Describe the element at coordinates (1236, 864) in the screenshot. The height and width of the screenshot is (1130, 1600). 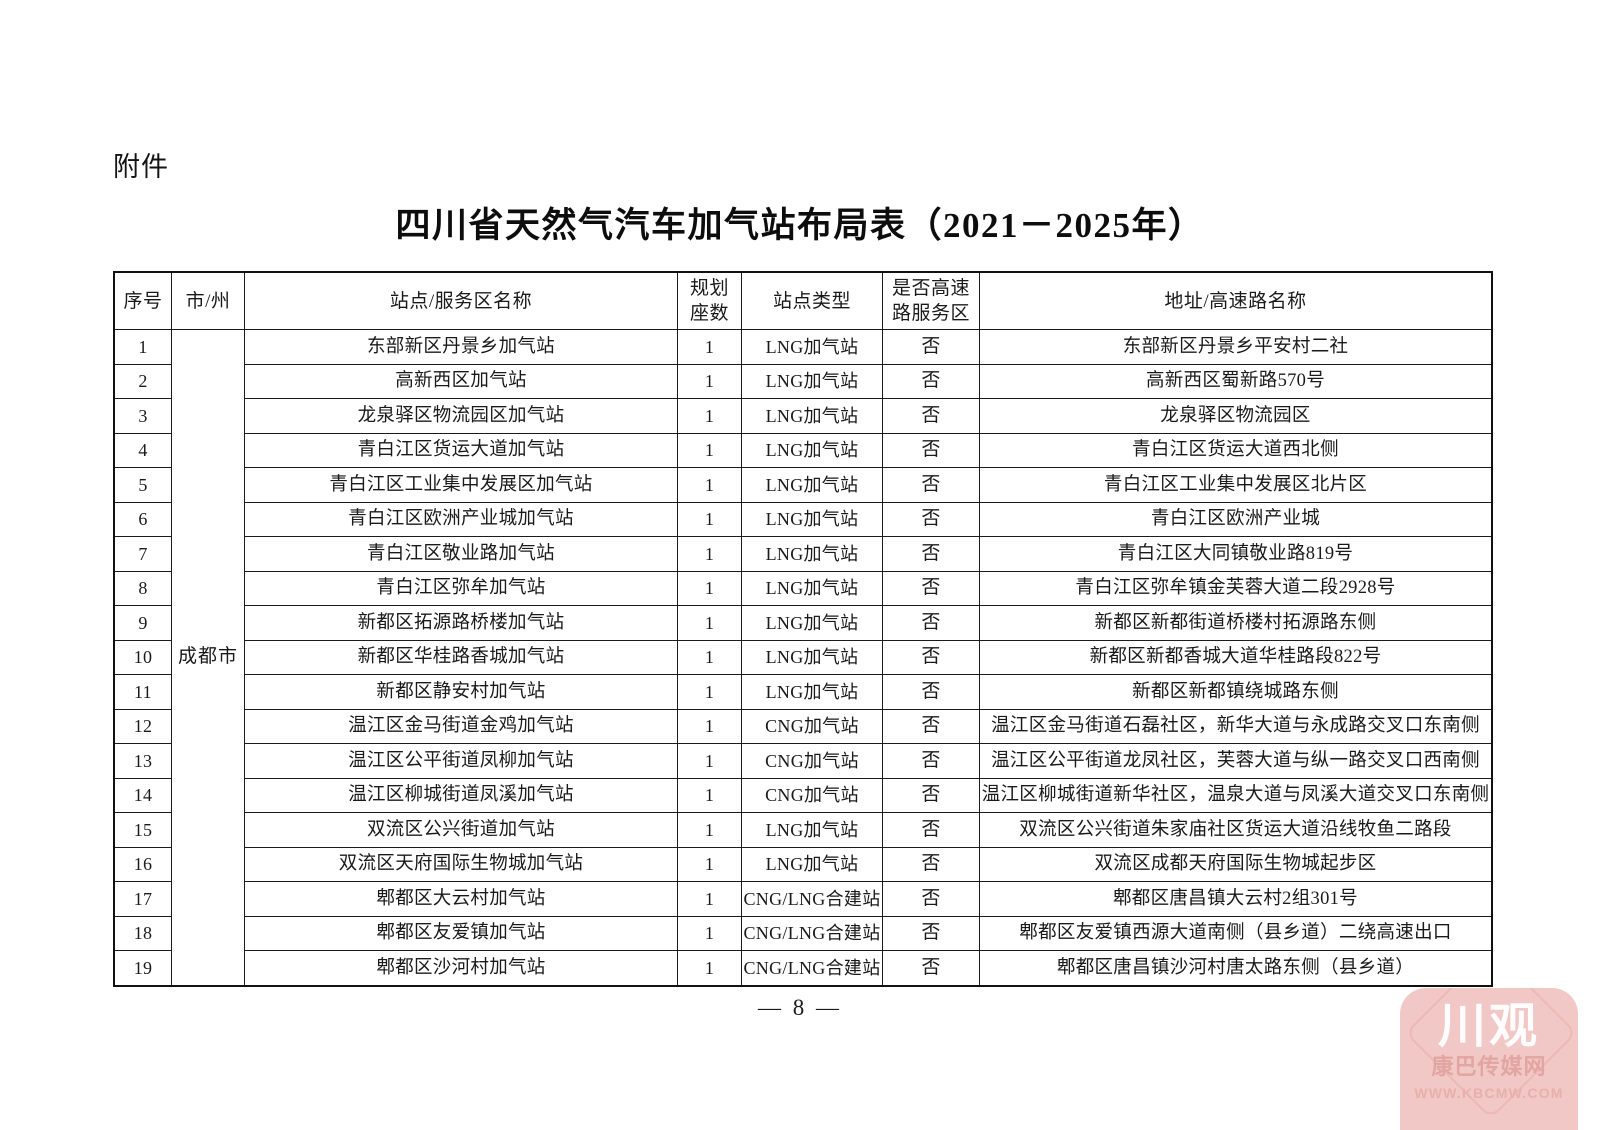
I see `cell-address: 双流区成都天府国际生物城起步区` at that location.